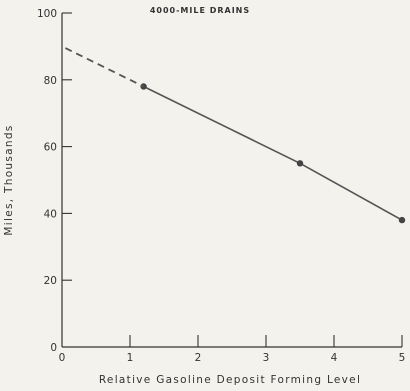  What do you see at coordinates (130, 358) in the screenshot?
I see `x-tick-label-1: 1` at bounding box center [130, 358].